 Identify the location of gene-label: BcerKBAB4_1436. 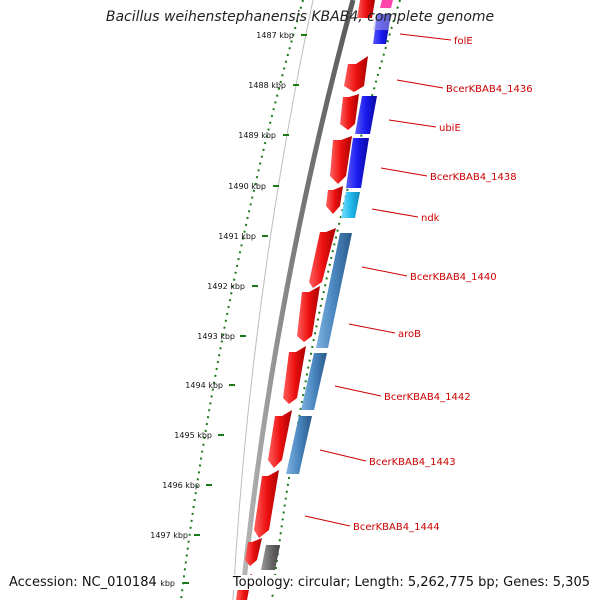
(489, 89).